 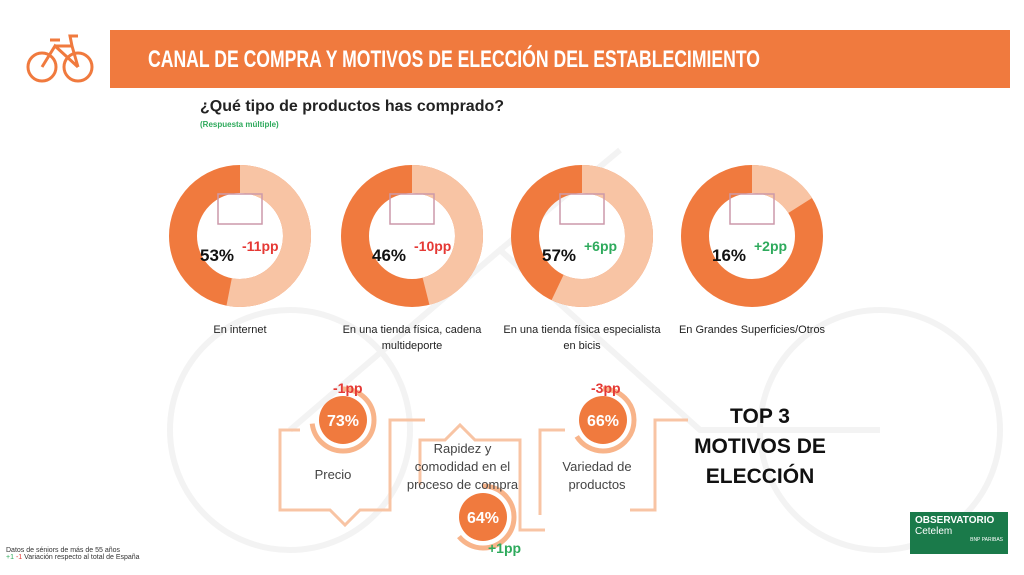 What do you see at coordinates (348, 388) in the screenshot?
I see `motive-change: -1pp` at bounding box center [348, 388].